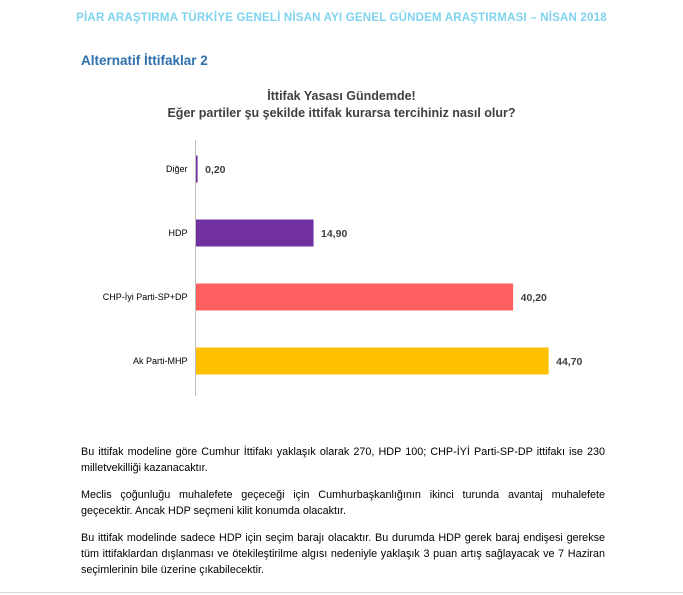 The height and width of the screenshot is (595, 683). Describe the element at coordinates (534, 298) in the screenshot. I see `value-label-2: 40,20` at that location.